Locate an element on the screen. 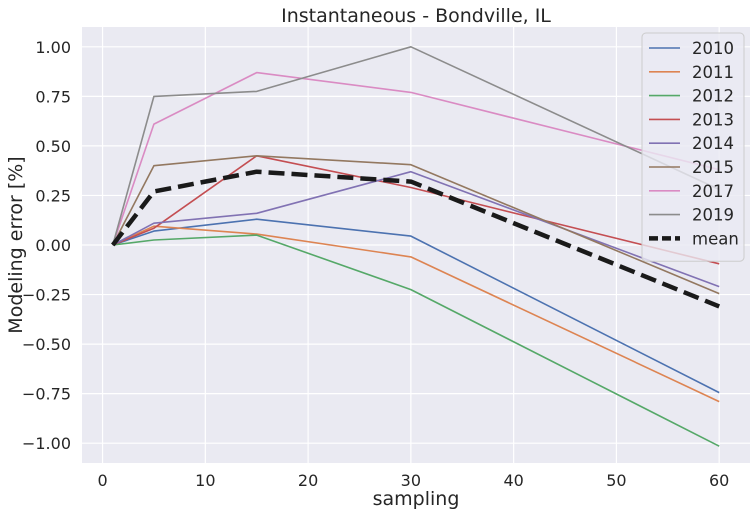 This screenshot has height=515, width=756. y-tick-label: 0.75 is located at coordinates (53, 96).